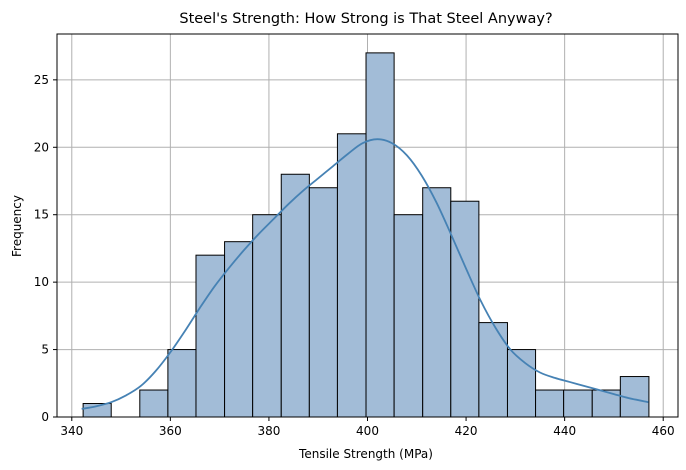 This screenshot has height=470, width=686. What do you see at coordinates (17, 226) in the screenshot?
I see `y-axis-label: Frequency` at bounding box center [17, 226].